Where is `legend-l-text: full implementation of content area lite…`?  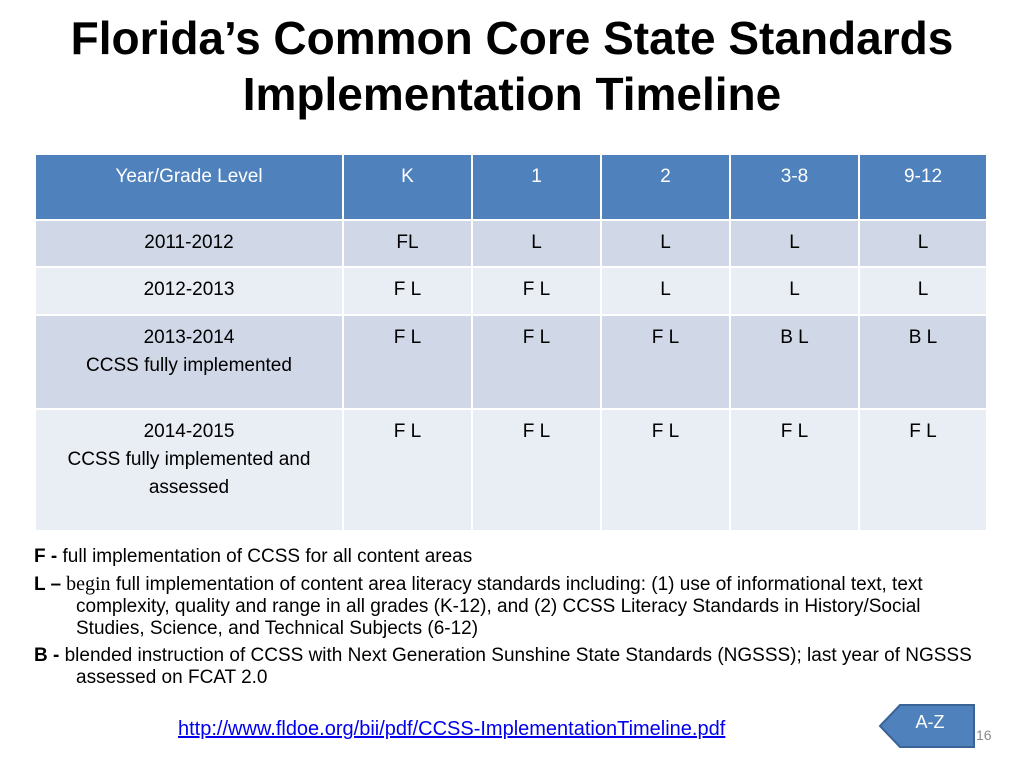 legend-l-text: full implementation of content area lite… is located at coordinates (499, 606).